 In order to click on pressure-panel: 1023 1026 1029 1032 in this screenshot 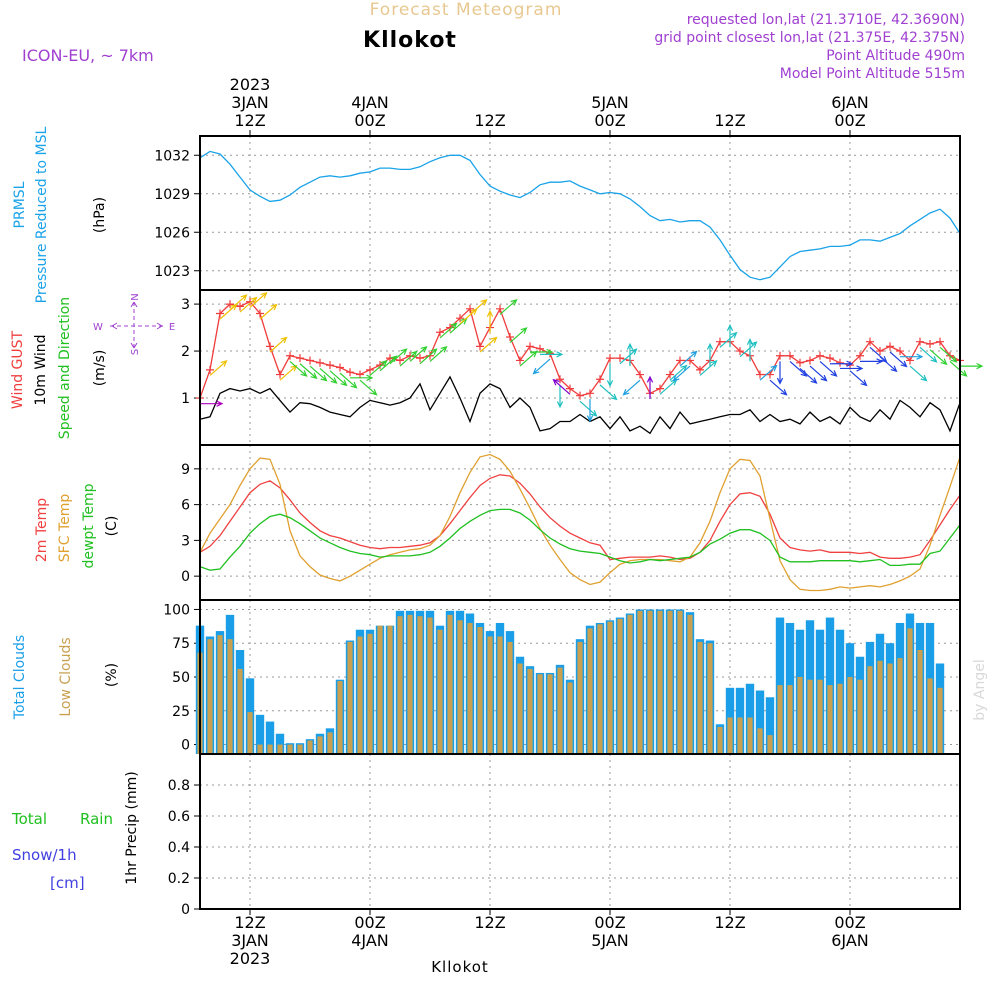, I will do `click(557, 213)`.